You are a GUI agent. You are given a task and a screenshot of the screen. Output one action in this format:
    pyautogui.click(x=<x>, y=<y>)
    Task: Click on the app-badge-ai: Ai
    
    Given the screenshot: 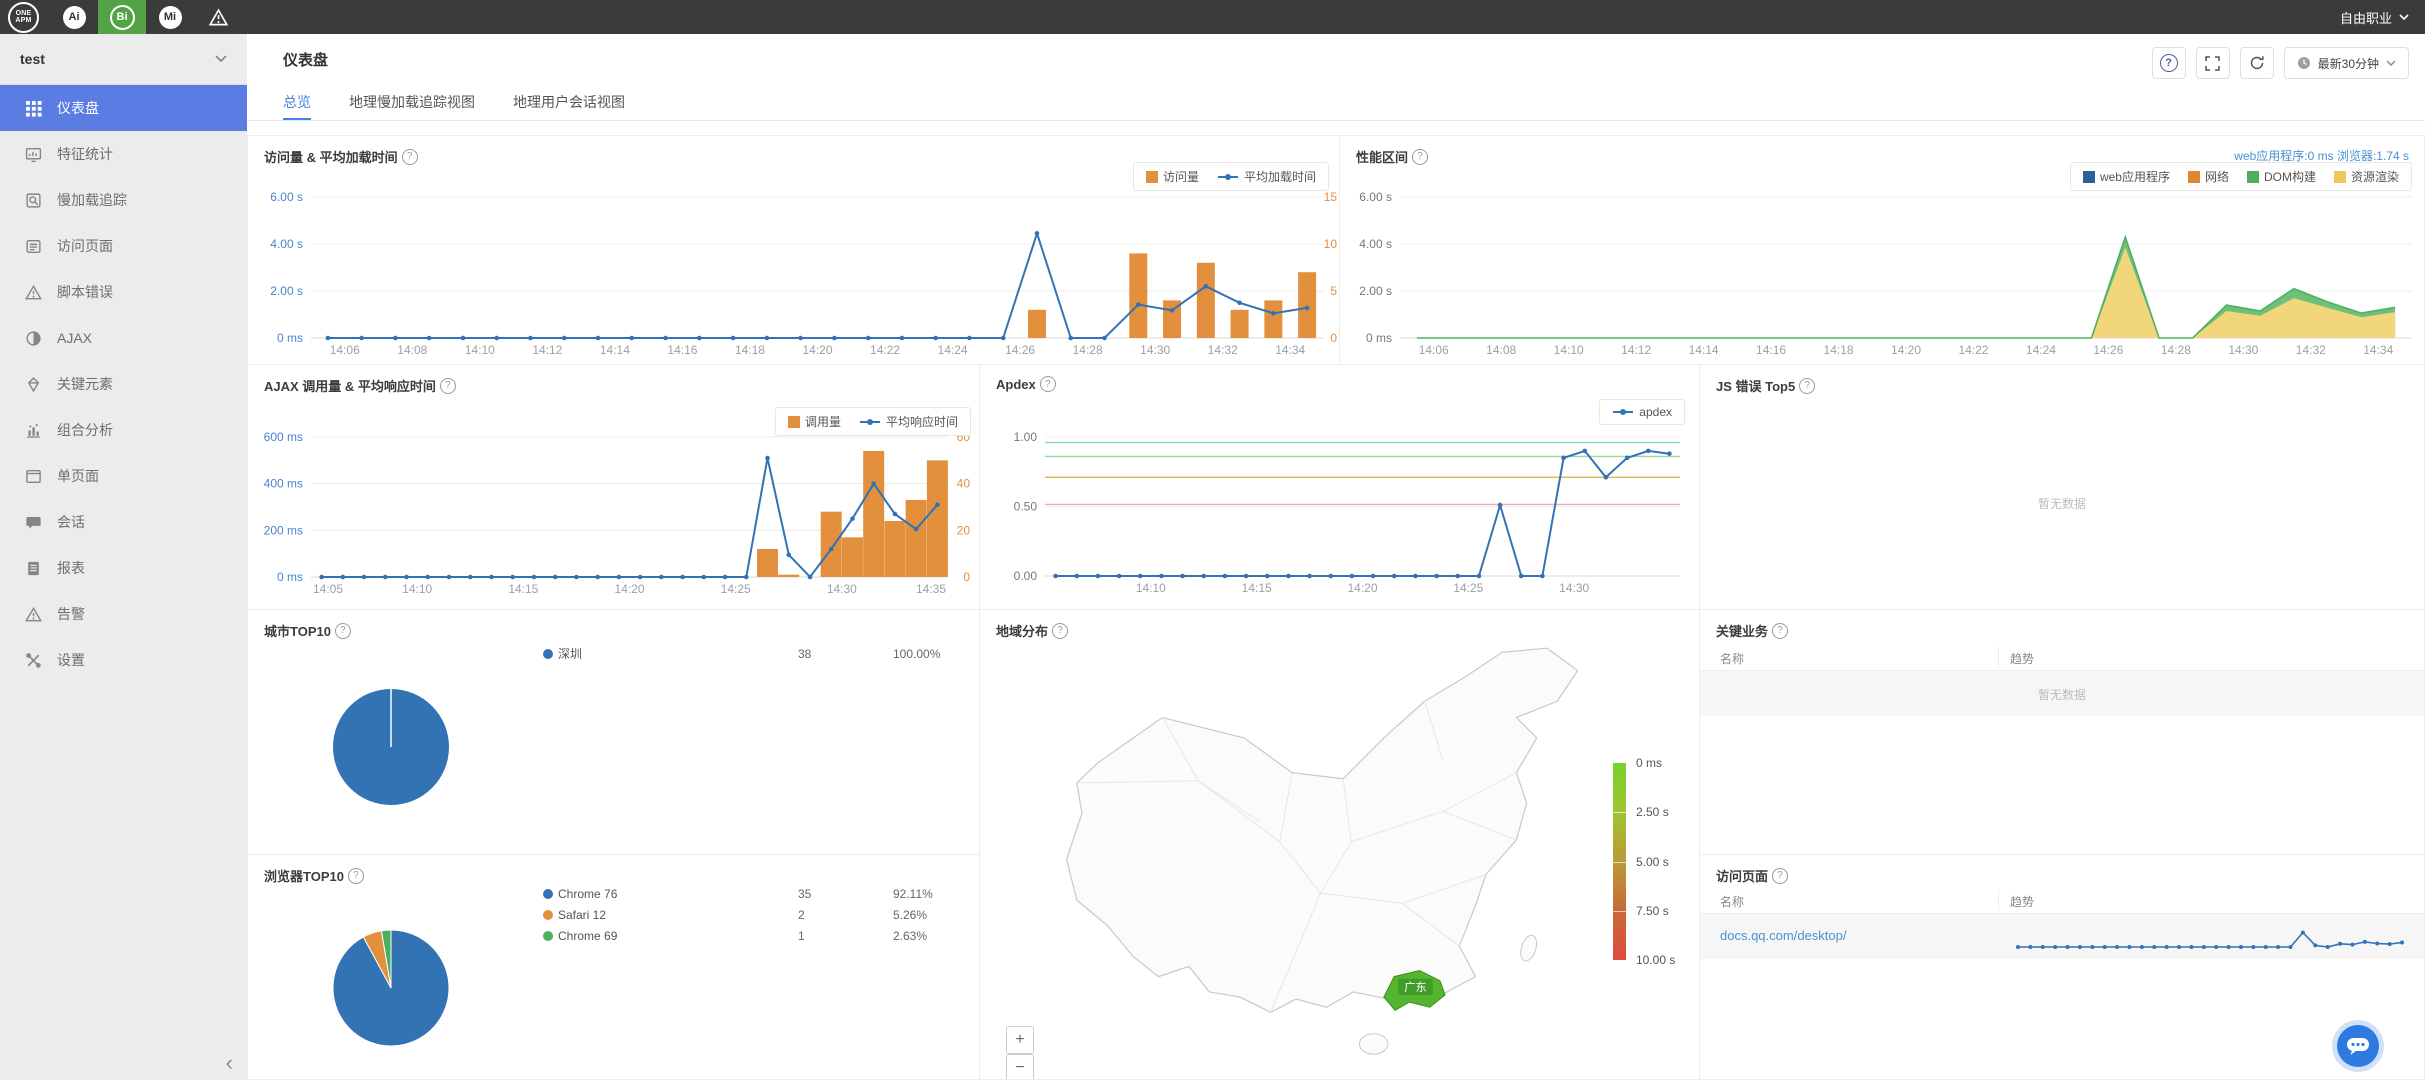 What is the action you would take?
    pyautogui.click(x=74, y=17)
    